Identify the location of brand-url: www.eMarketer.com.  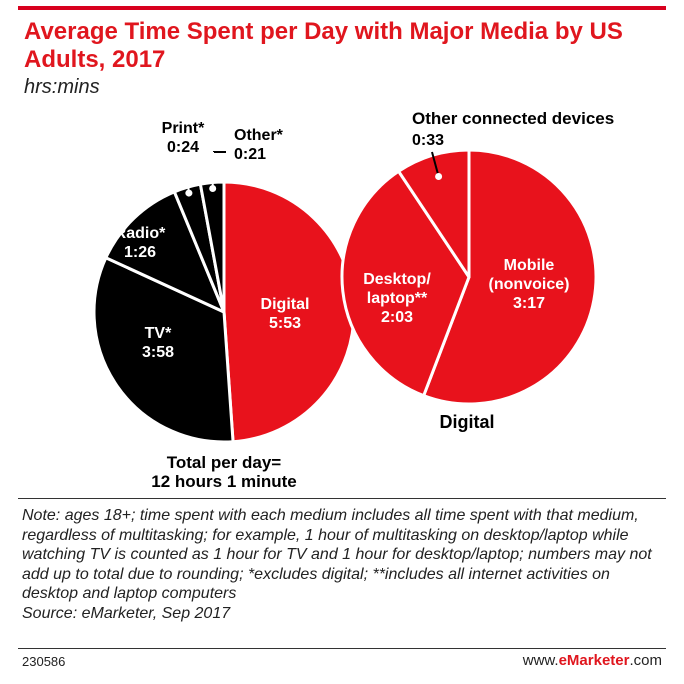
(592, 660).